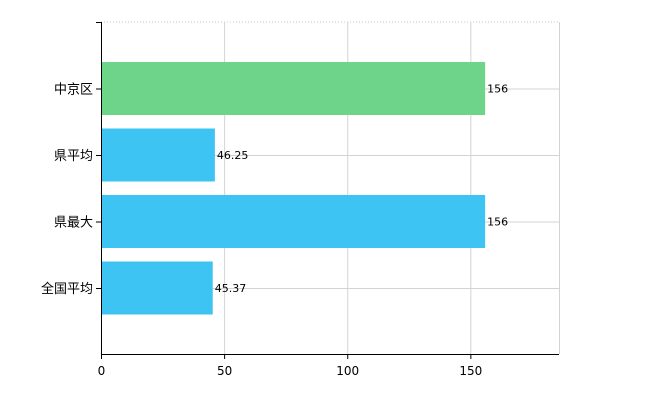  What do you see at coordinates (73, 90) in the screenshot?
I see `category-label-0: 中京区` at bounding box center [73, 90].